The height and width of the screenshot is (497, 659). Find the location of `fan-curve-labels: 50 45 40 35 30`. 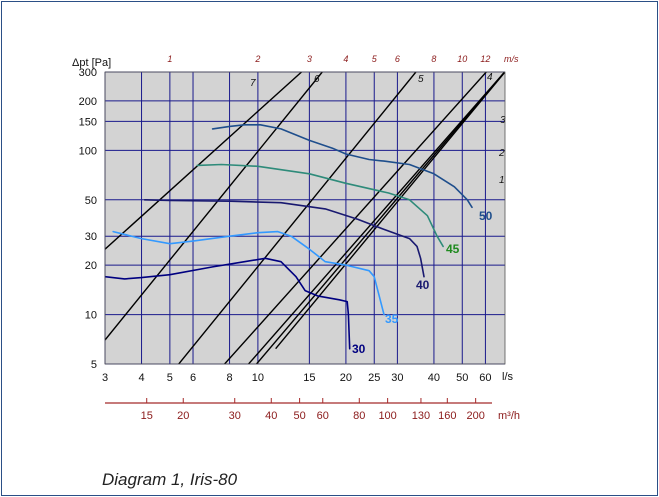

fan-curve-labels: 50 45 40 35 30 is located at coordinates (422, 282).